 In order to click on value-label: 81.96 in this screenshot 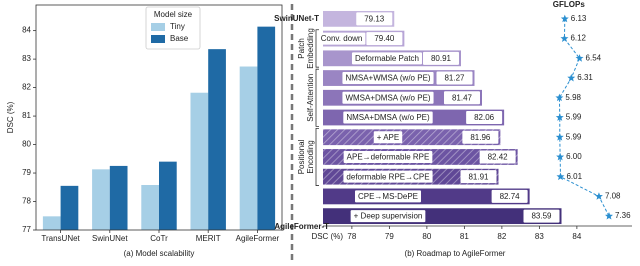, I will do `click(480, 137)`.